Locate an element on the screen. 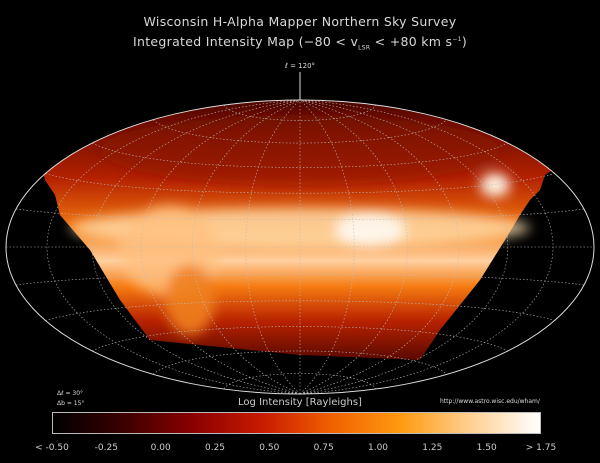 The width and height of the screenshot is (600, 463). colorbar-tick-label: 0.50 is located at coordinates (269, 448).